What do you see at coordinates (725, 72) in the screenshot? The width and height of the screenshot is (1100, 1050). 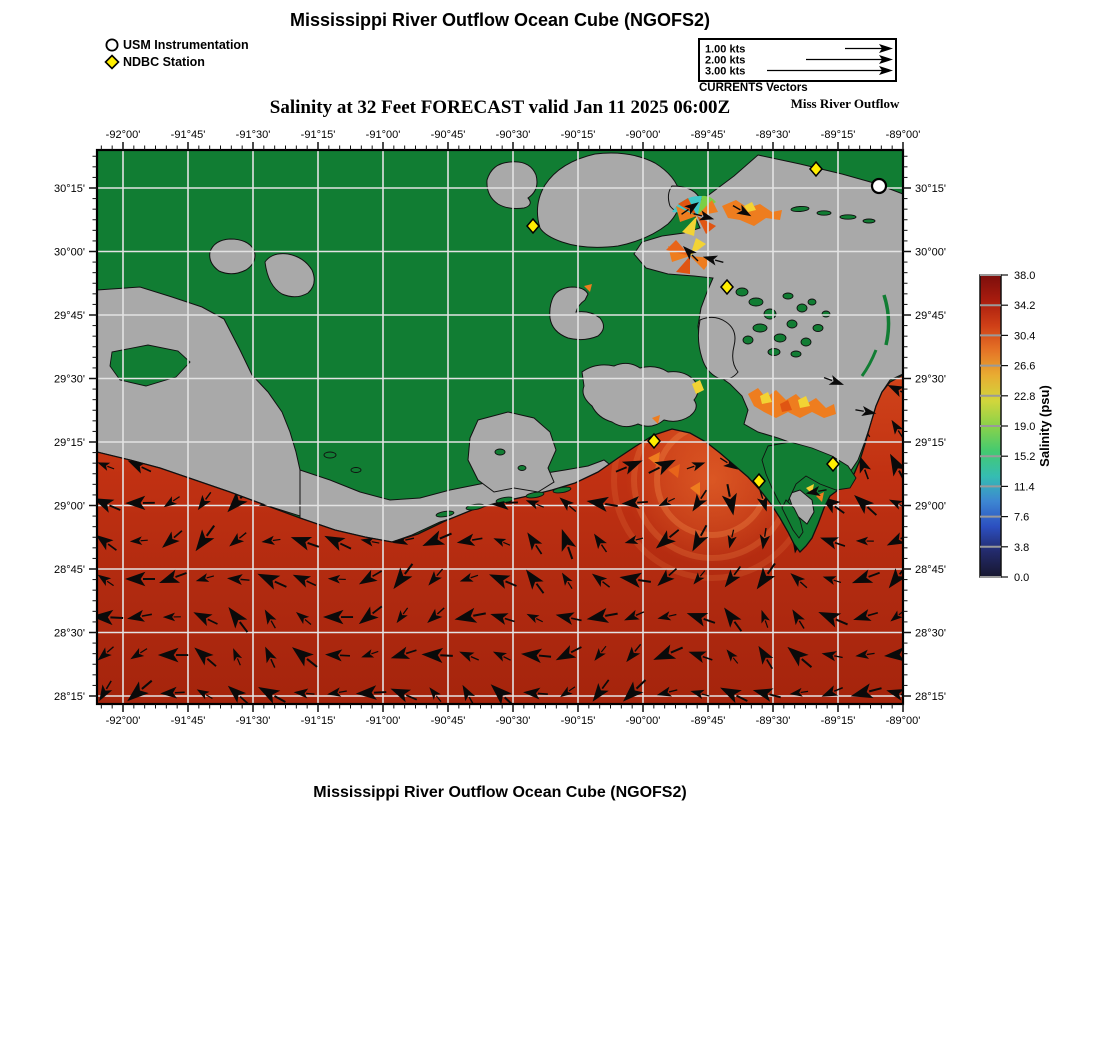 I see `currents-speed-label: 3.00 kts` at bounding box center [725, 72].